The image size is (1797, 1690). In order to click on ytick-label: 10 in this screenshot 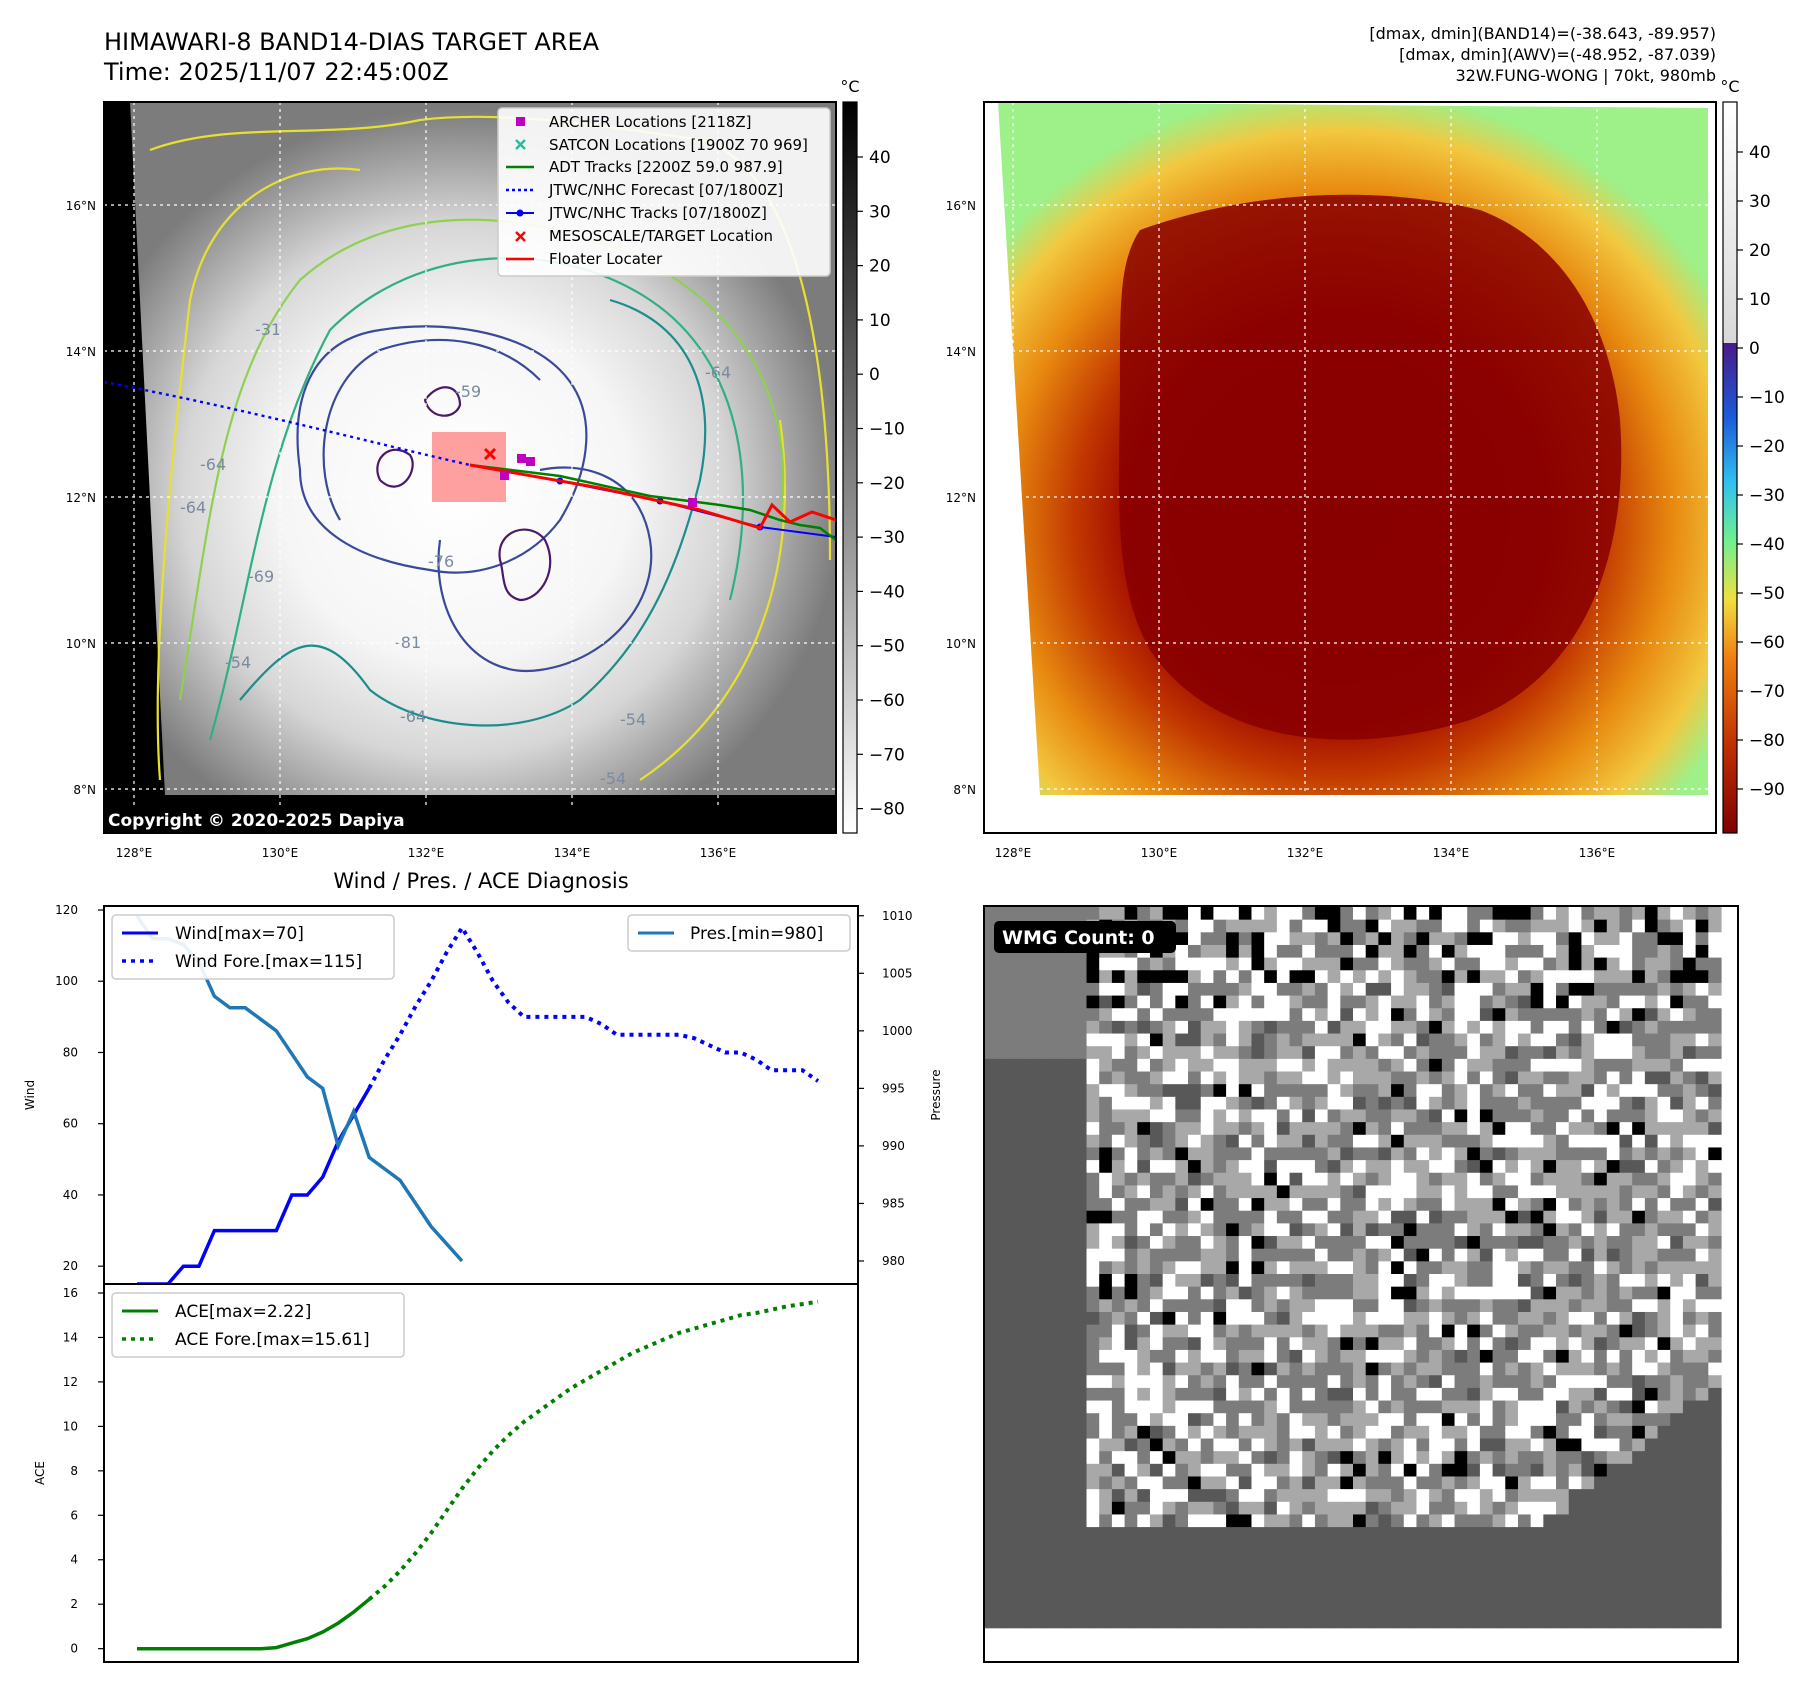, I will do `click(70, 1426)`.